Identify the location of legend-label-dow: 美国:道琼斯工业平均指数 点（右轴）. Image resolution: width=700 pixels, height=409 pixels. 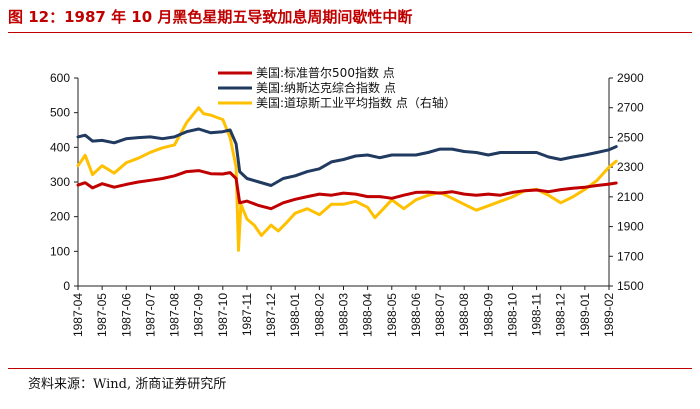
(356, 102).